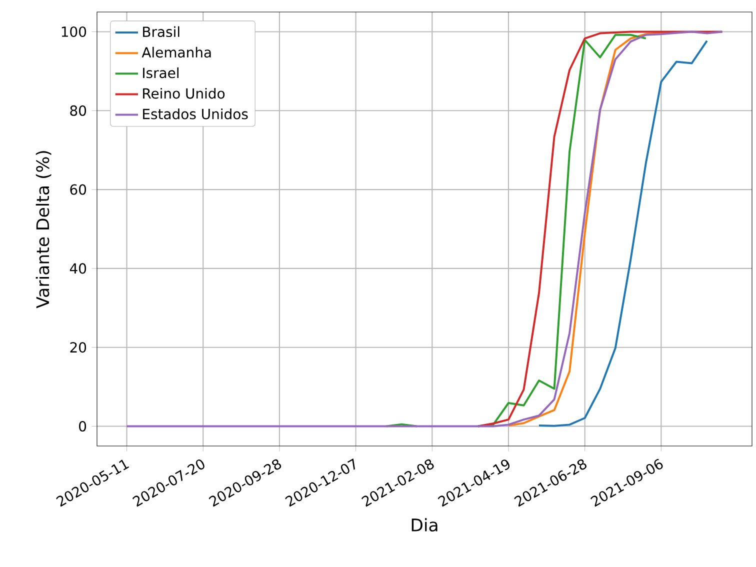 Image resolution: width=756 pixels, height=567 pixels. Describe the element at coordinates (82, 426) in the screenshot. I see `y-tick-label: 0` at that location.